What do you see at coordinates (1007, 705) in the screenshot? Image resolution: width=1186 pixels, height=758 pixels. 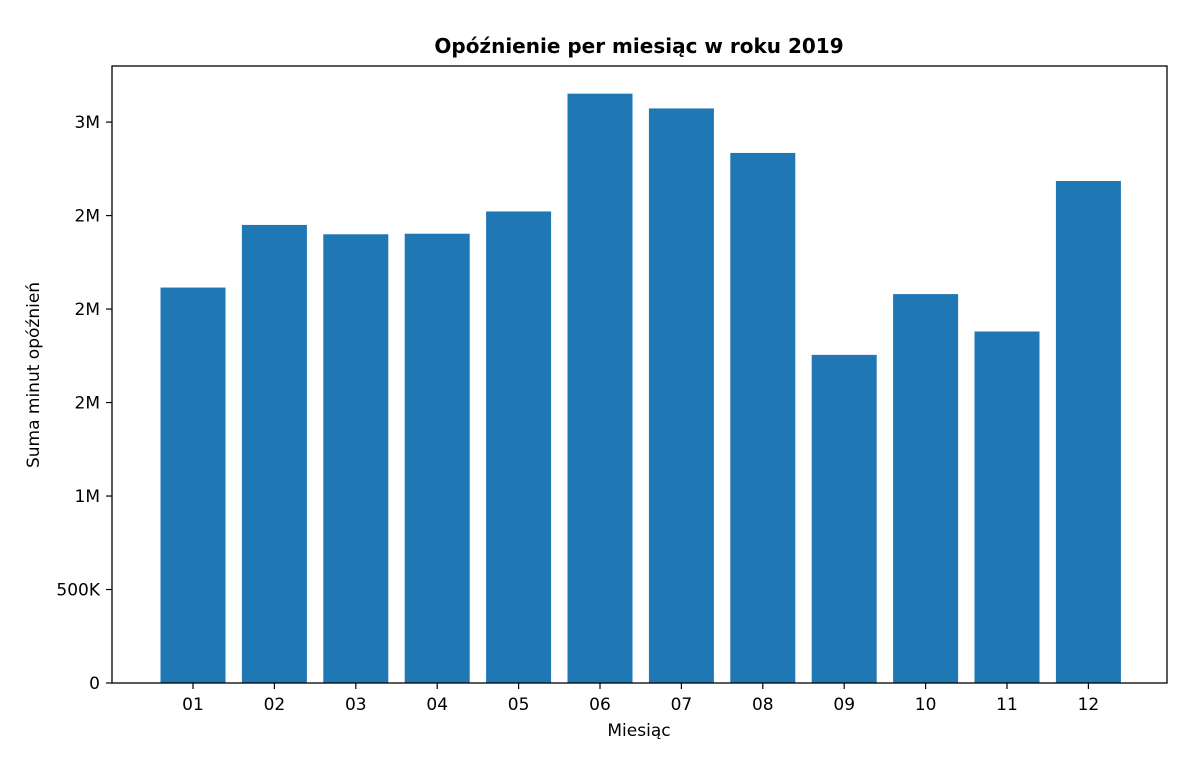 I see `x-tick-label-11: 11` at bounding box center [1007, 705].